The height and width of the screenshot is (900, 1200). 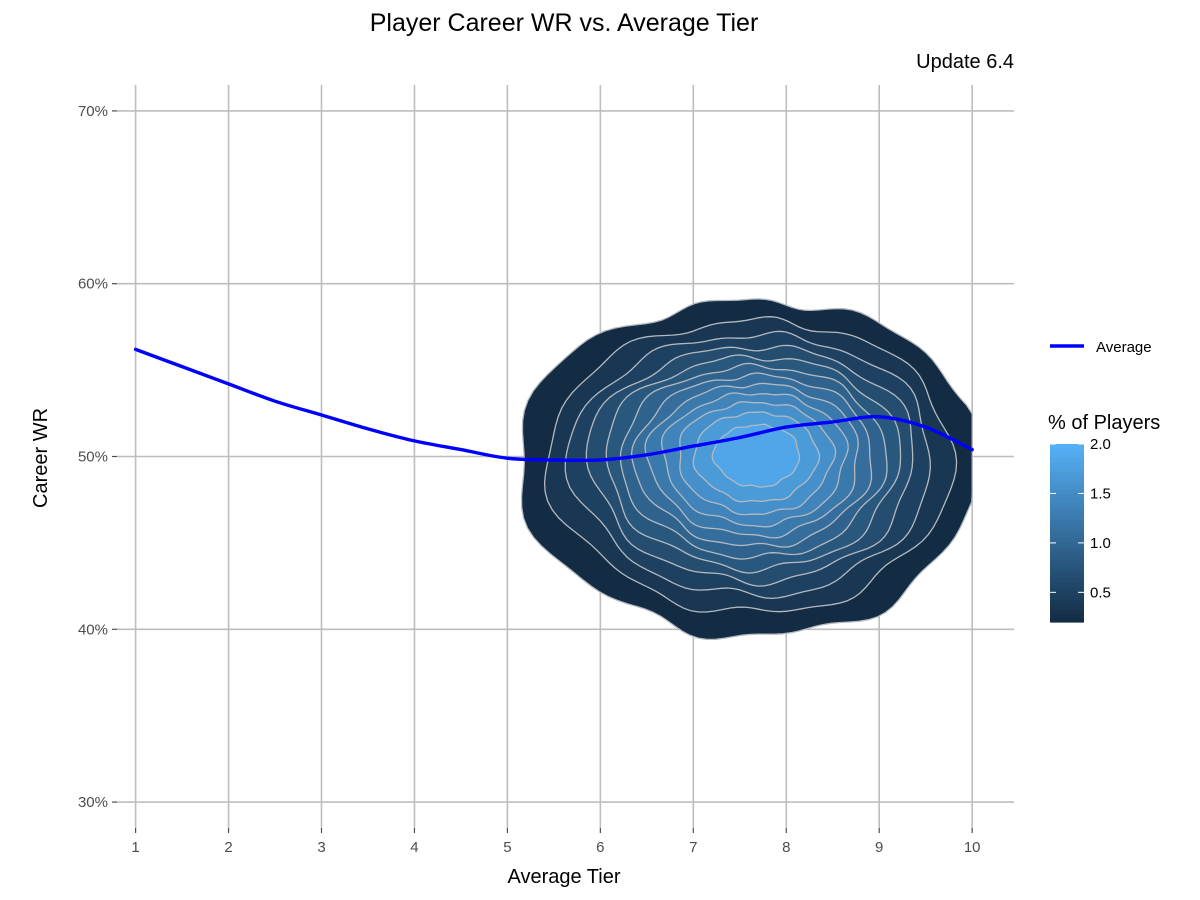 I want to click on y-tick-label-70: 70%, so click(x=93, y=111).